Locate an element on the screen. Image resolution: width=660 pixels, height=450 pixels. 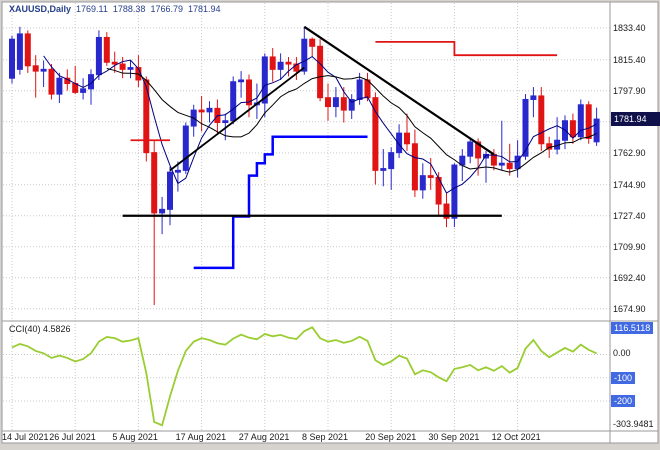
price-axis-label: 1797.90 is located at coordinates (629, 90).